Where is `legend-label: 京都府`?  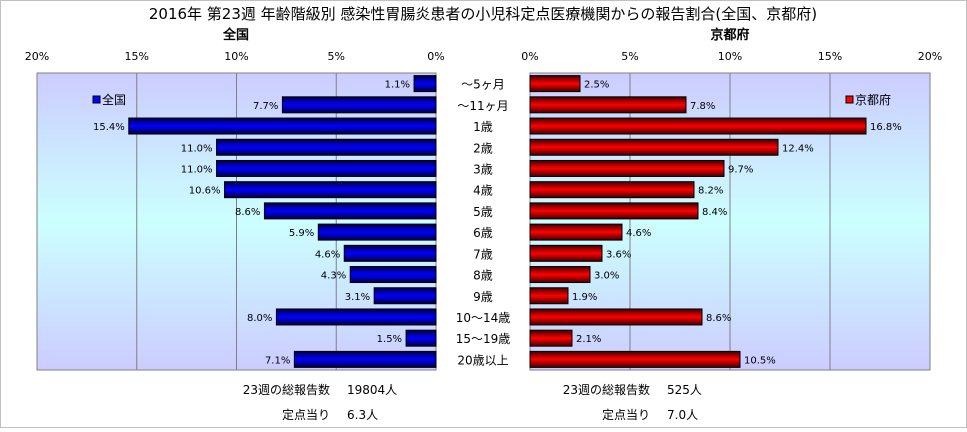
legend-label: 京都府 is located at coordinates (873, 99).